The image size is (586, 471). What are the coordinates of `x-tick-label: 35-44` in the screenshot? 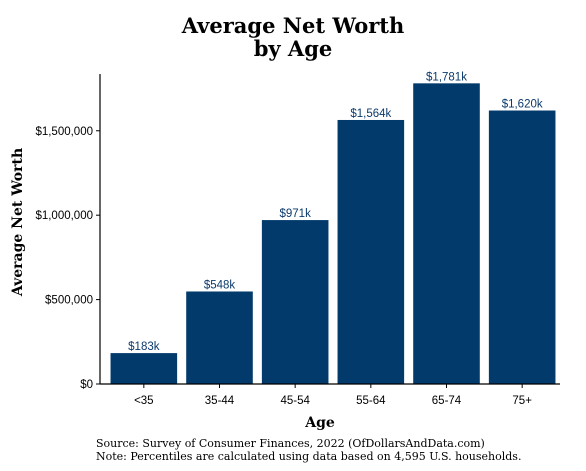 It's located at (220, 401).